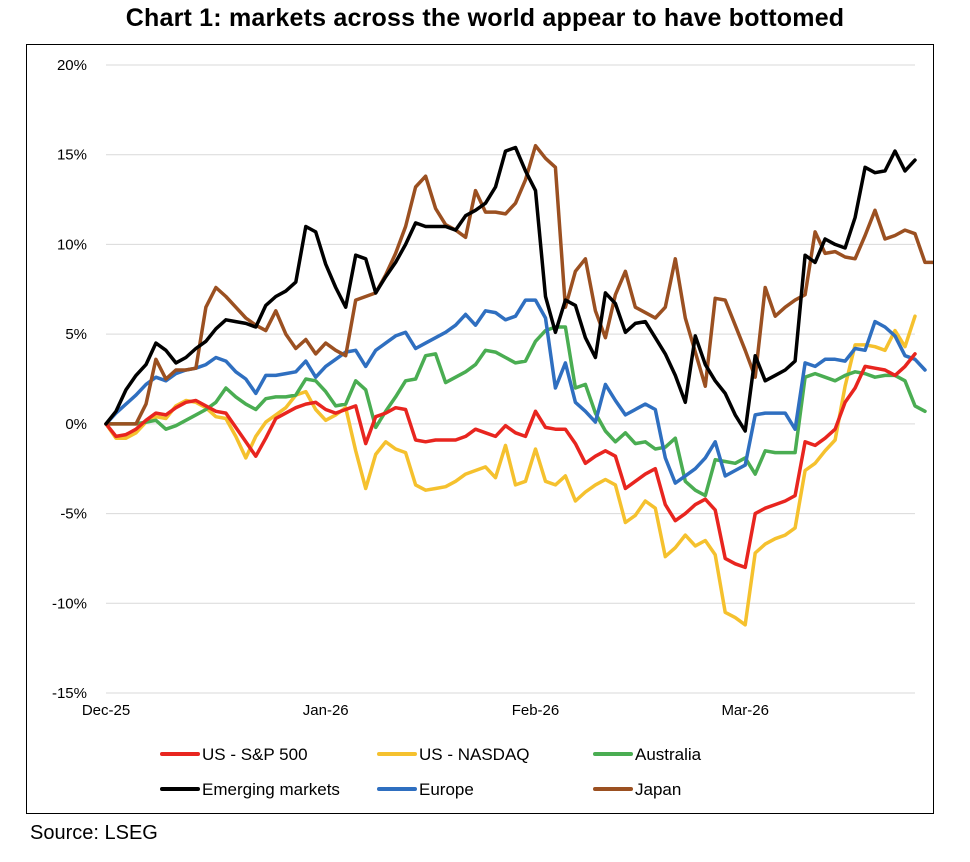  What do you see at coordinates (72, 65) in the screenshot?
I see `y-tick-label: 20%` at bounding box center [72, 65].